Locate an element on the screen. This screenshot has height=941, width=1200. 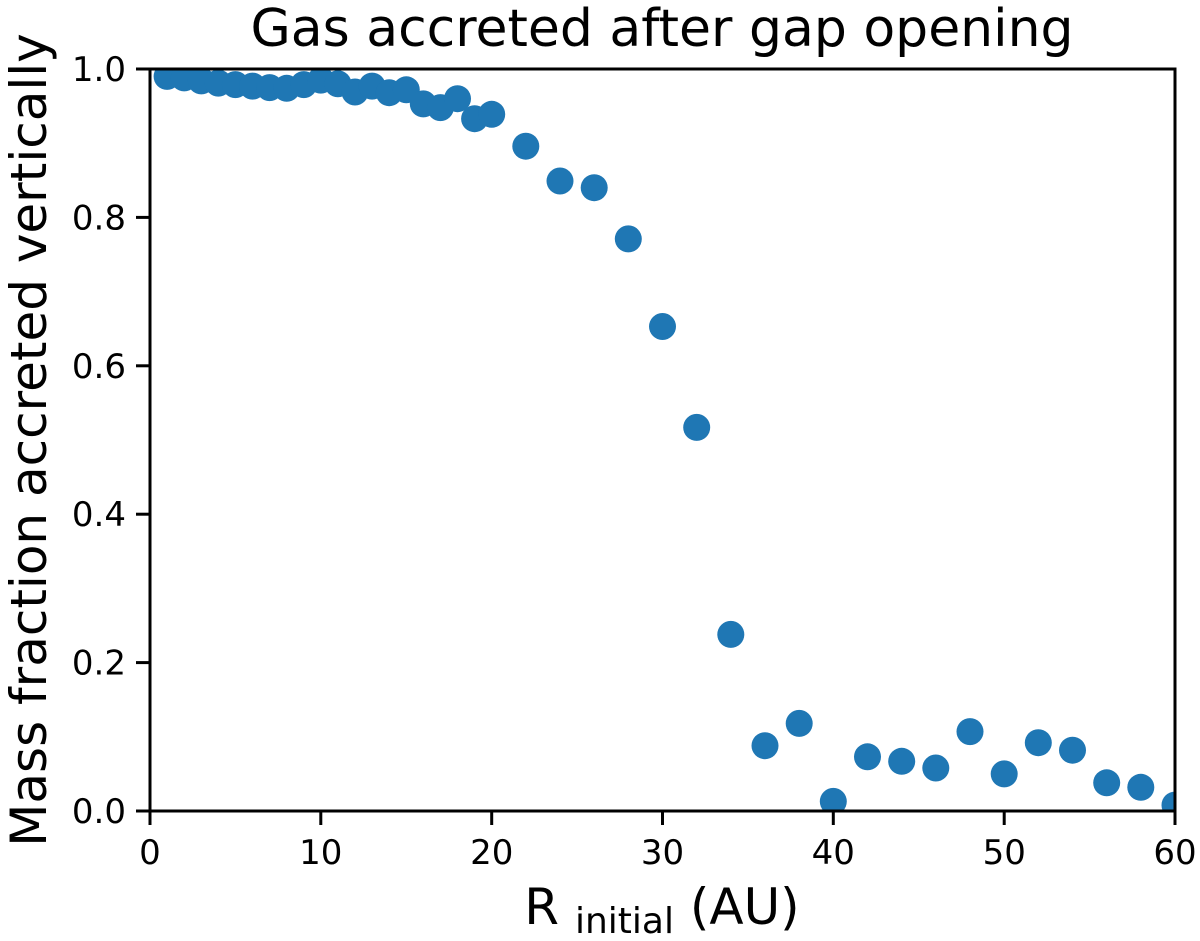
x-tick-label: 0 is located at coordinates (150, 853).